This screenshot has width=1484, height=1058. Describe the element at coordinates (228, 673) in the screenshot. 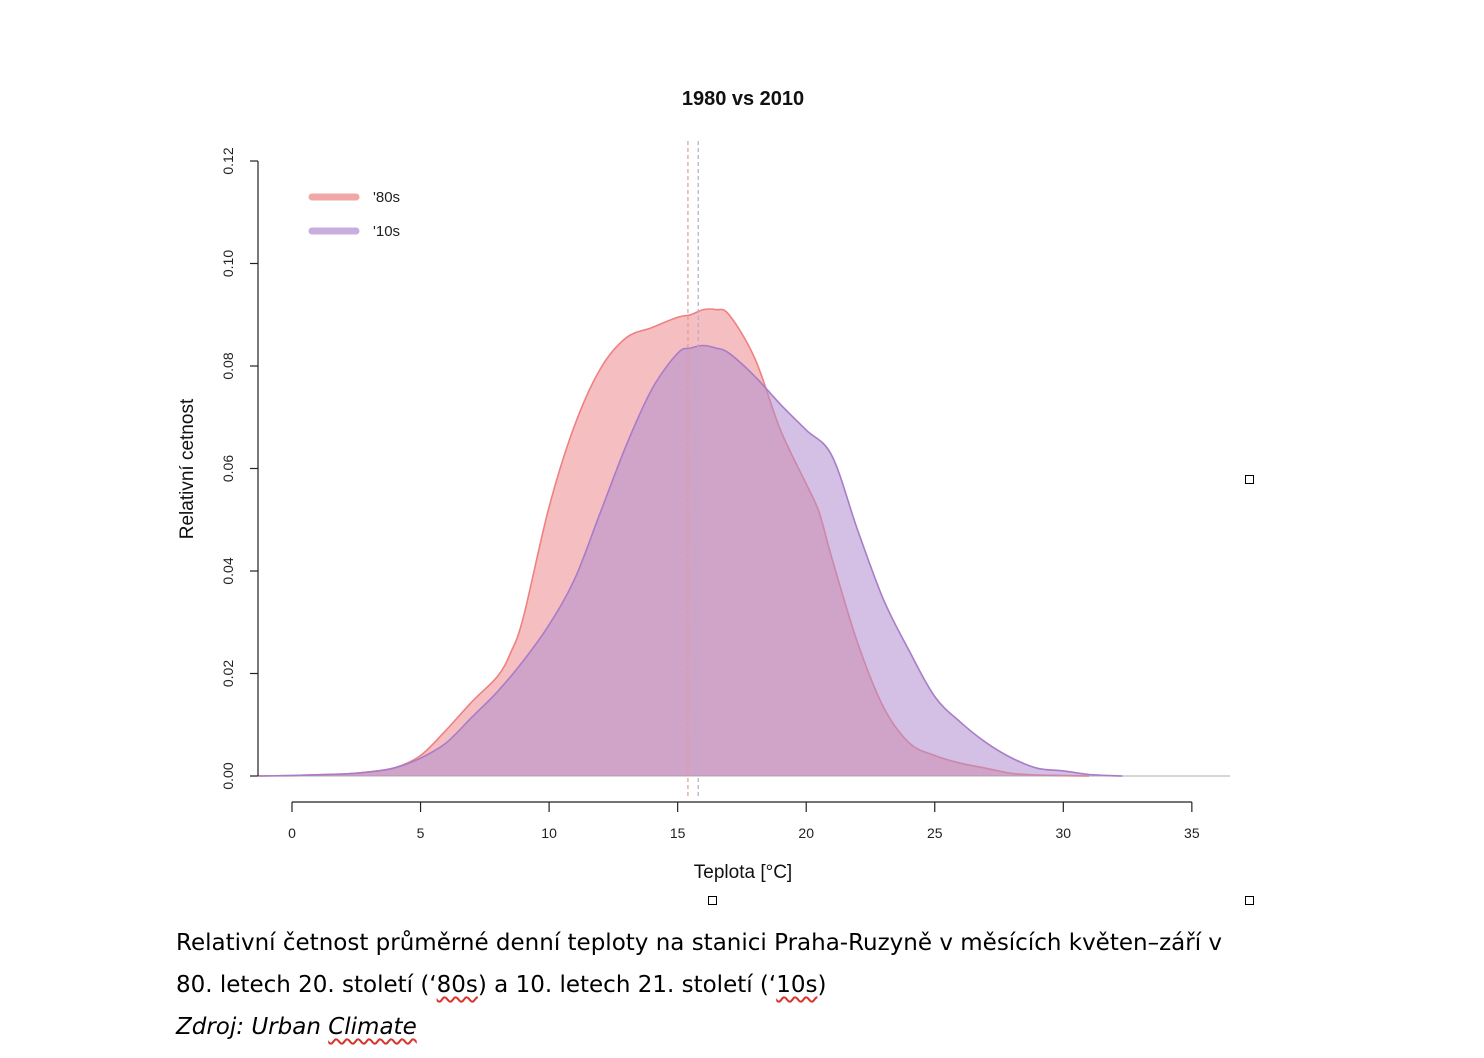

I see `y-tick-label: 0.02` at that location.